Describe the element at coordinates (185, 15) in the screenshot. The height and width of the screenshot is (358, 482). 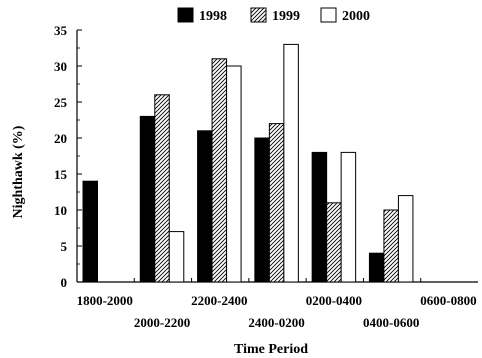
I see `legend-swatch-1998` at that location.